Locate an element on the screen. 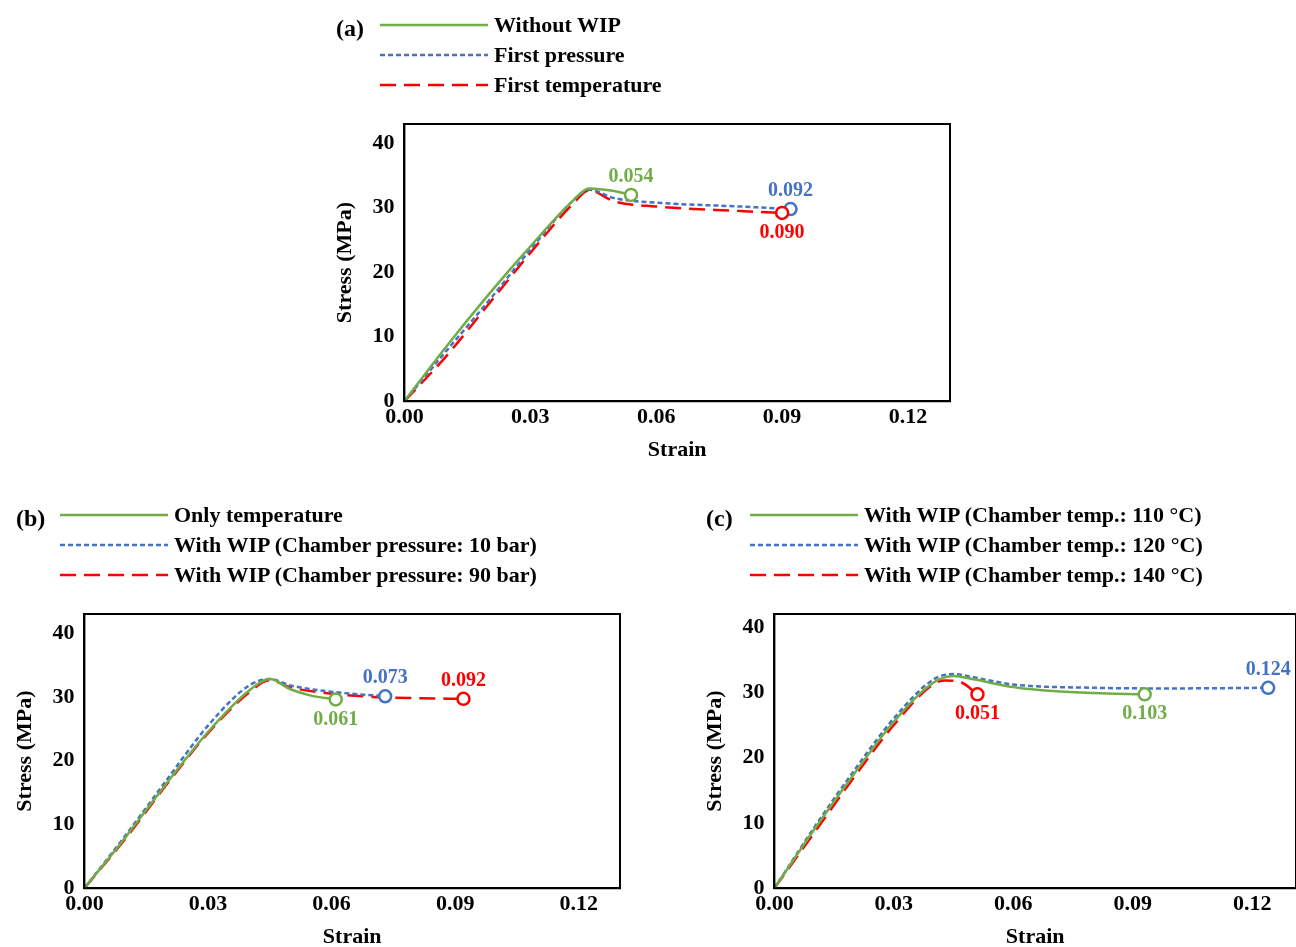  legend-label: Without WIP is located at coordinates (557, 25).